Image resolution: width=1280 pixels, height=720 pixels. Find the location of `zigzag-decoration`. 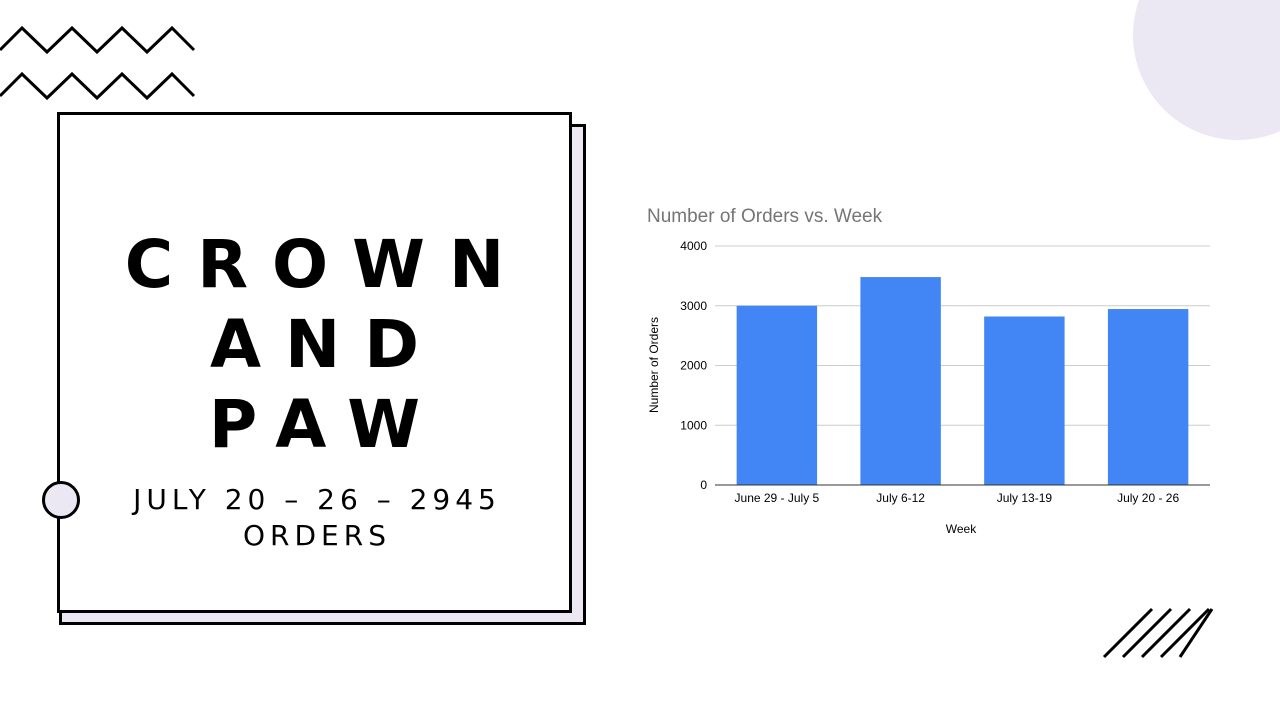

zigzag-decoration is located at coordinates (98, 63).